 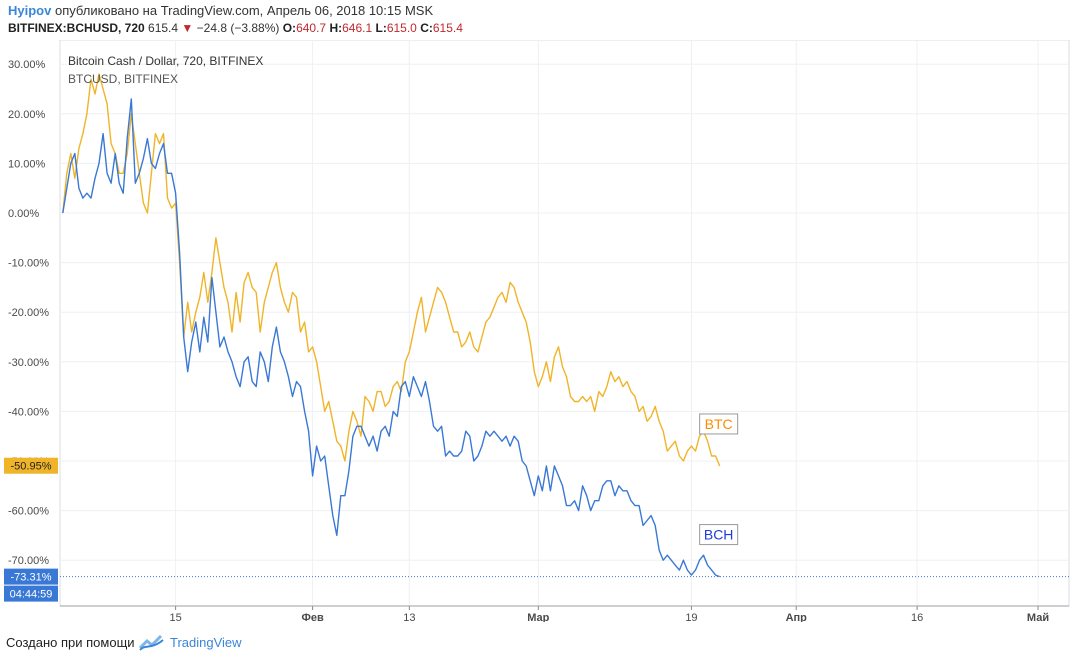 I want to click on chart-title: Bitcoin Cash / Dollar, 720, BITFINEX, so click(x=166, y=61).